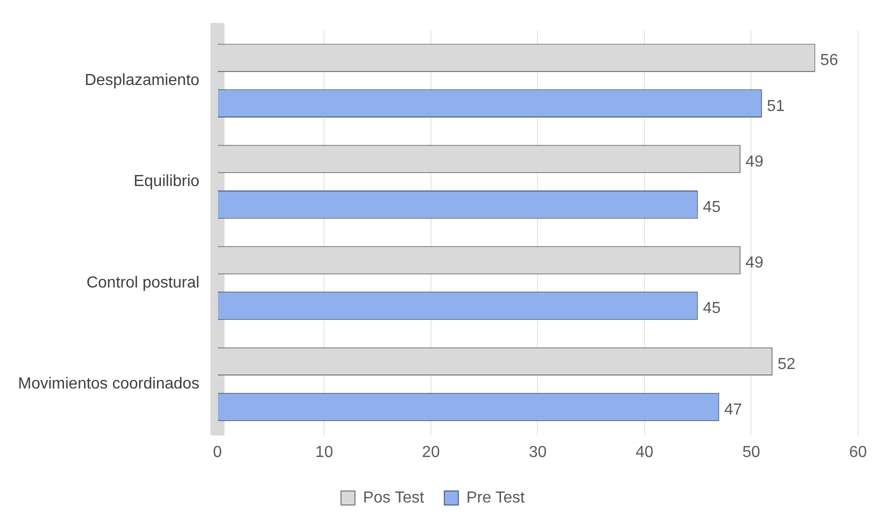 Image resolution: width=884 pixels, height=524 pixels. What do you see at coordinates (733, 409) in the screenshot?
I see `data-label: 47` at bounding box center [733, 409].